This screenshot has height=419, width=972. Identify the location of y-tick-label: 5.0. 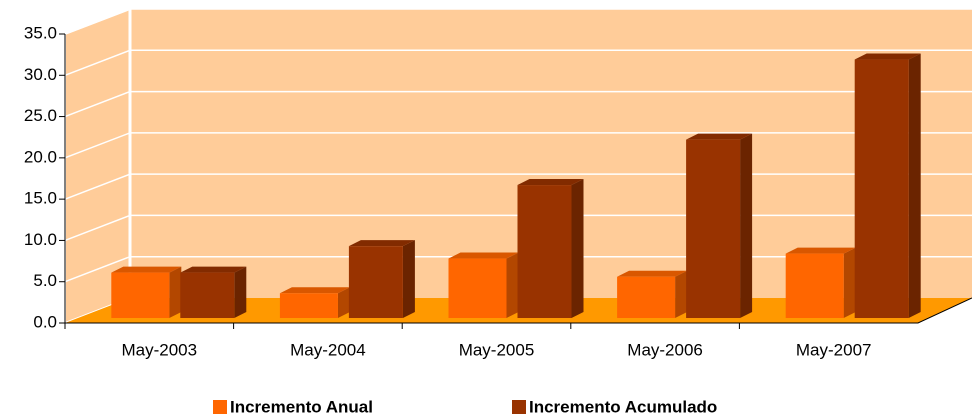
(45, 280).